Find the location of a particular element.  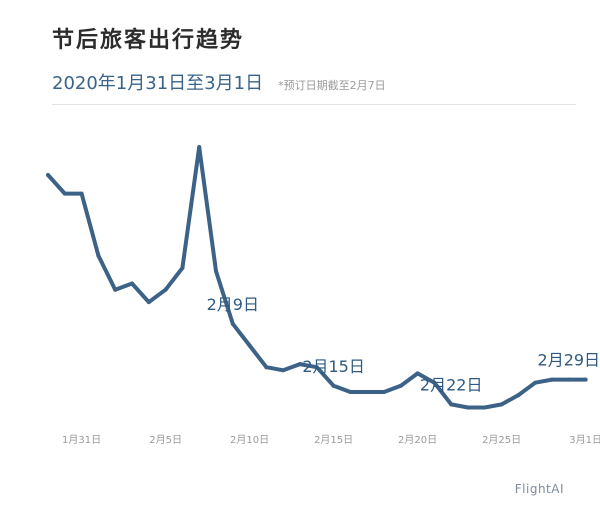

header-divider is located at coordinates (314, 104).